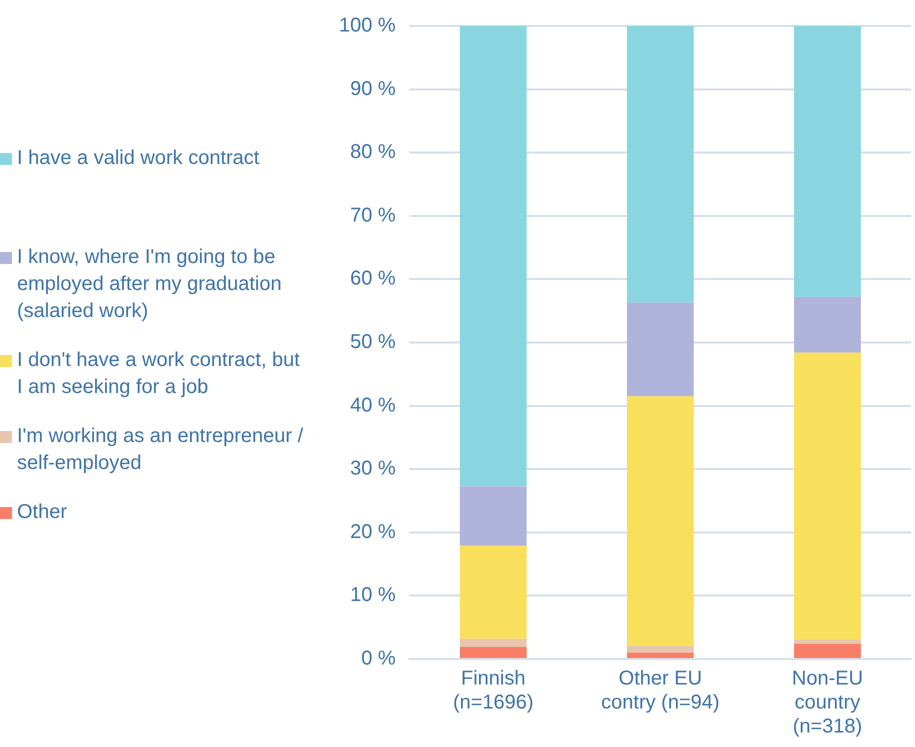  Describe the element at coordinates (493, 691) in the screenshot. I see `x-tick-label: Finnish (n=1696)` at that location.